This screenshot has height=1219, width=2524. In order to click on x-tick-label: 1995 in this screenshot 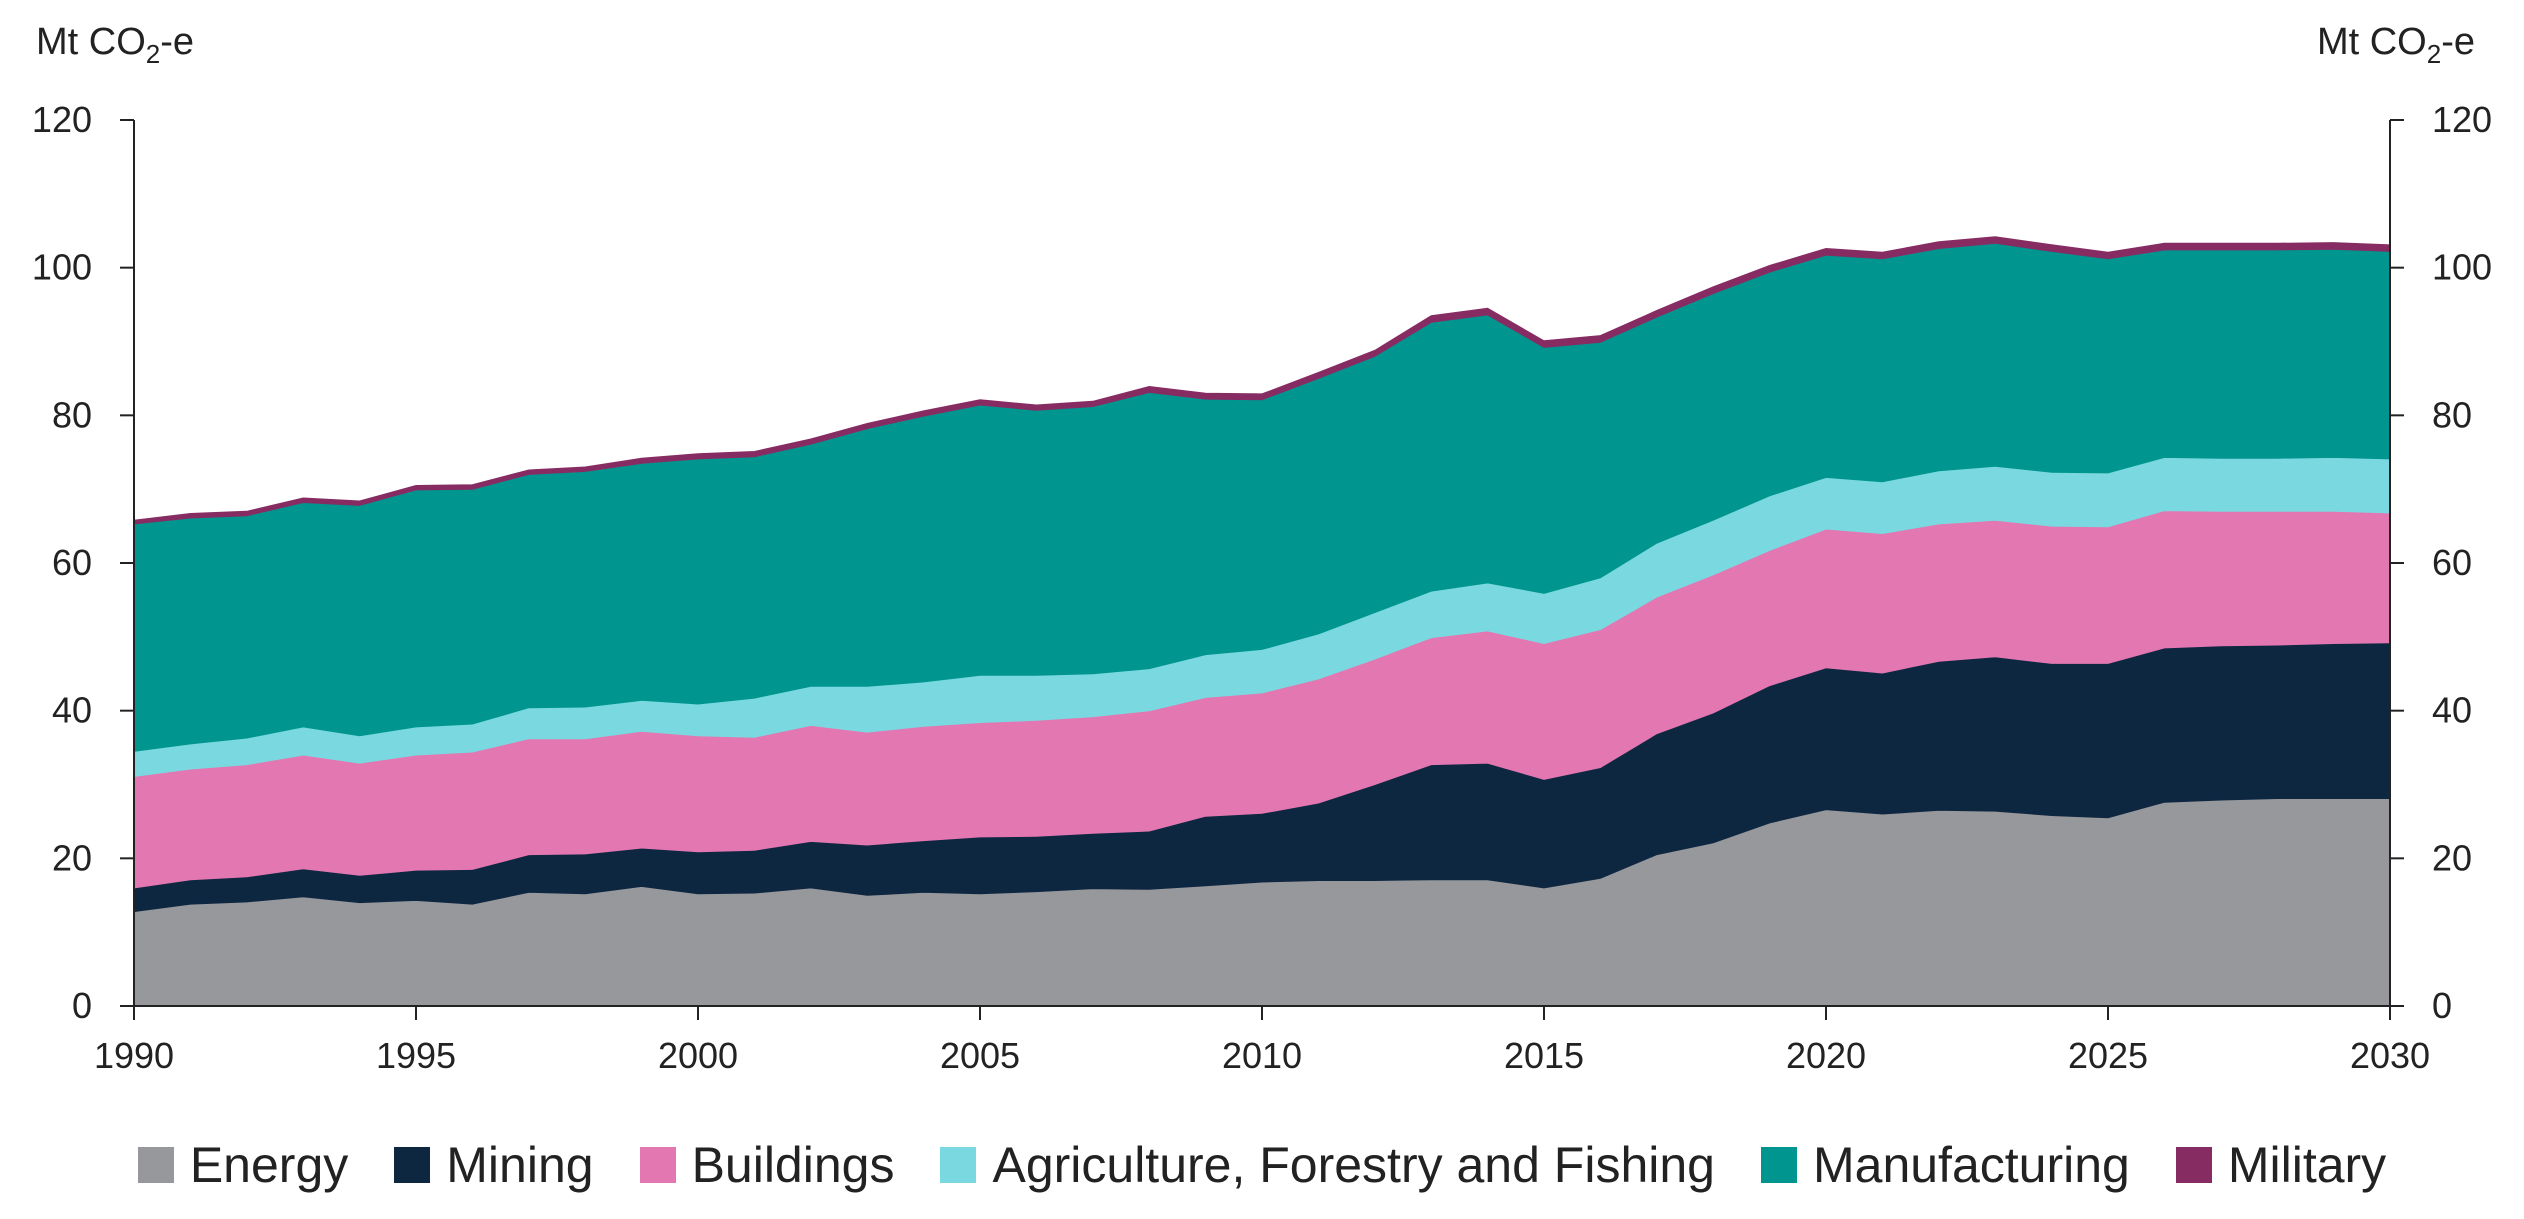, I will do `click(416, 1055)`.